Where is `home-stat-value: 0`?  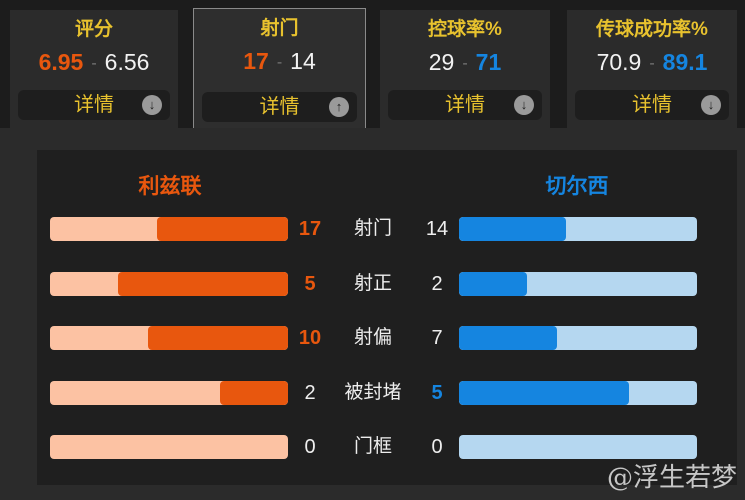
home-stat-value: 0 is located at coordinates (310, 447).